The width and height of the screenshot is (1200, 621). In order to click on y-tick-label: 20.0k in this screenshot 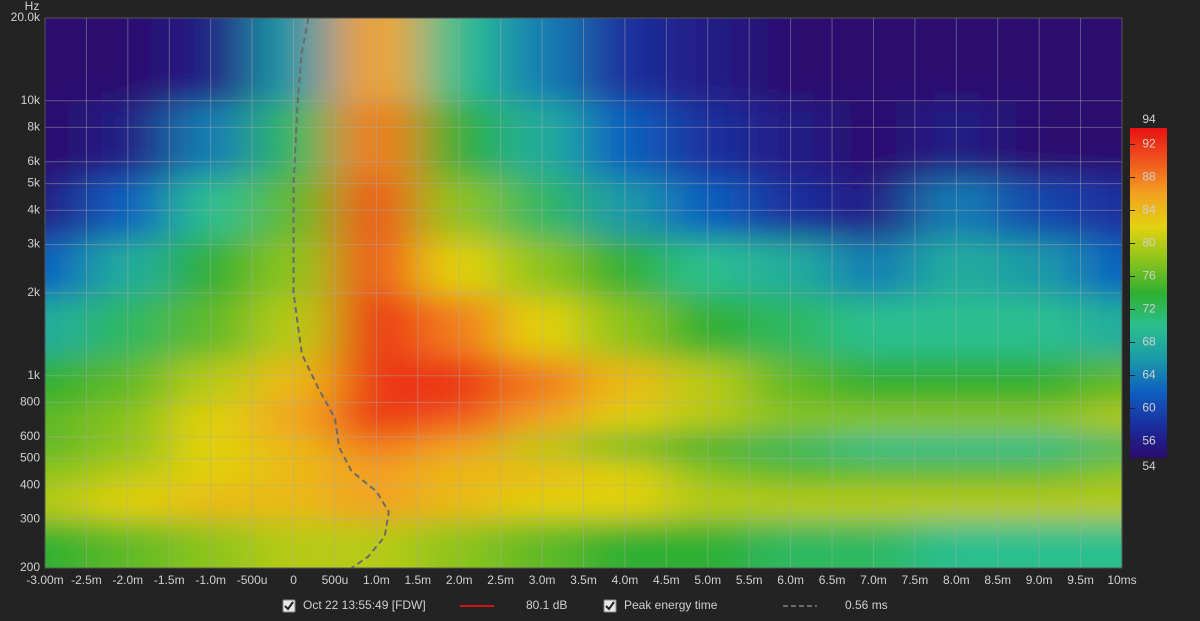, I will do `click(26, 17)`.